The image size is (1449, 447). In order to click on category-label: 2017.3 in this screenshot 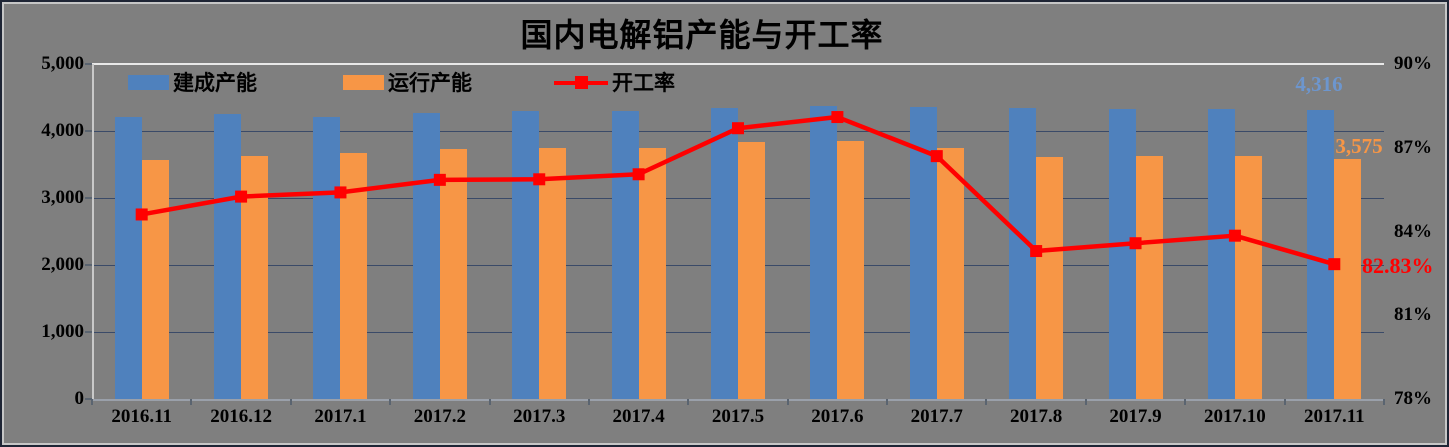, I will do `click(539, 416)`.